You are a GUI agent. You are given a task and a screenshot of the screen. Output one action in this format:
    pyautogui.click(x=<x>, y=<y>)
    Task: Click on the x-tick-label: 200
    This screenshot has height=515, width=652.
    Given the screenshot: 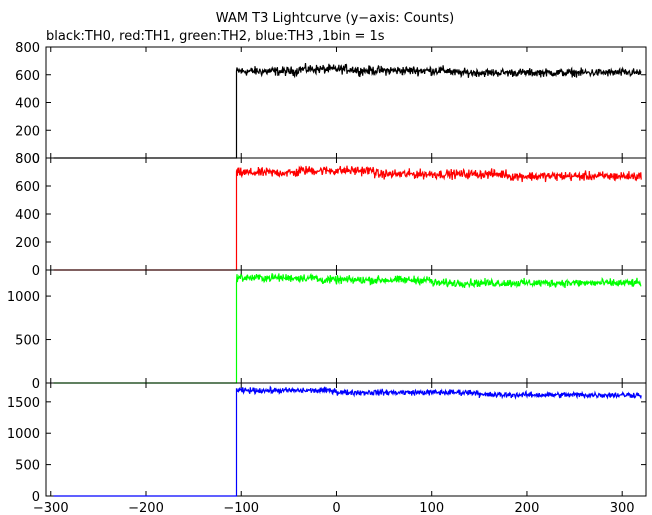 What is the action you would take?
    pyautogui.click(x=527, y=508)
    